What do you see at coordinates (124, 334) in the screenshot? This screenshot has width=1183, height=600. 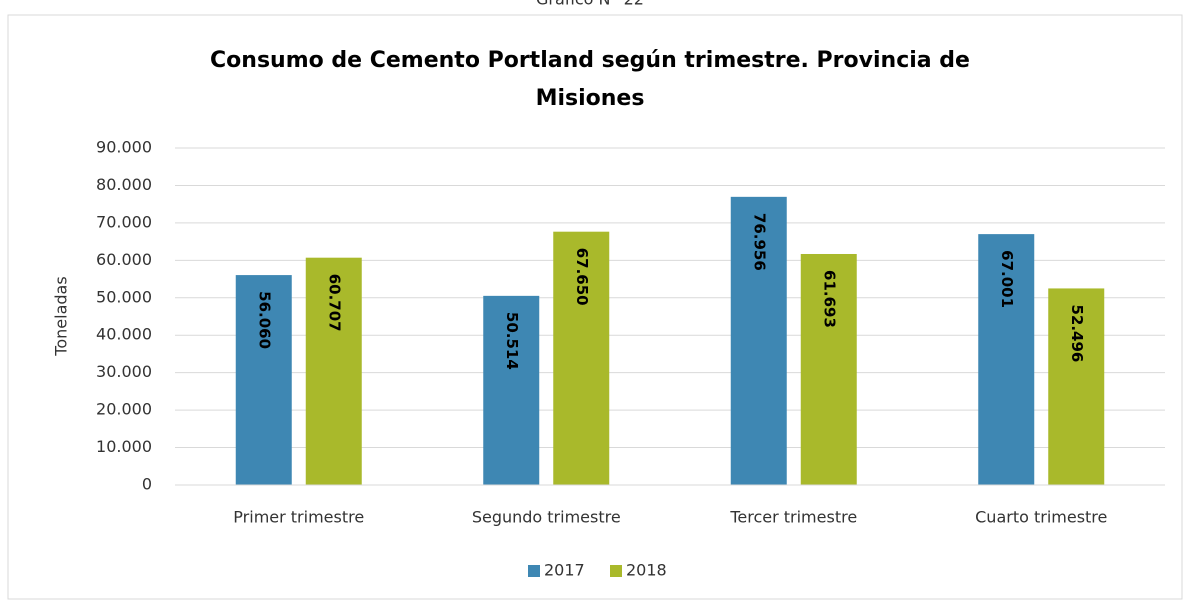 I see `y-tick-label: 40.000` at bounding box center [124, 334].